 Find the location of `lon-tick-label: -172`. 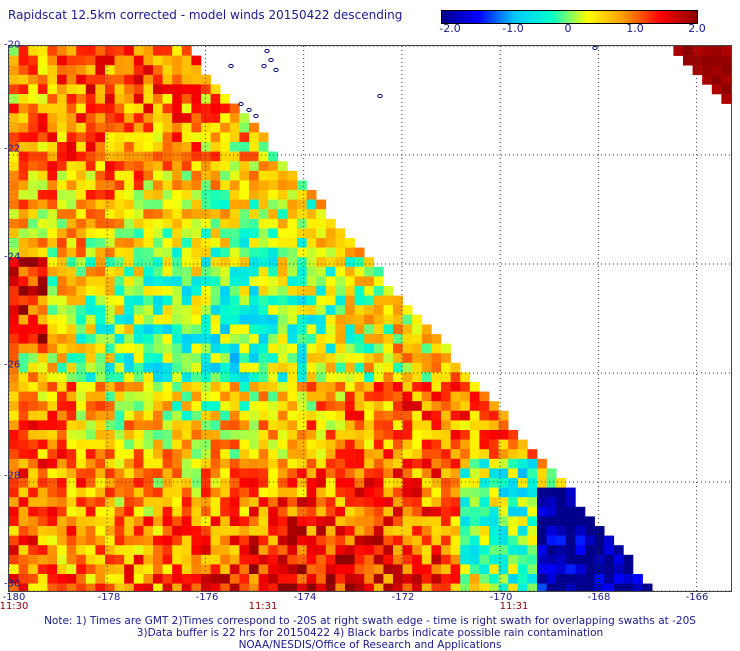

lon-tick-label: -172 is located at coordinates (403, 597).